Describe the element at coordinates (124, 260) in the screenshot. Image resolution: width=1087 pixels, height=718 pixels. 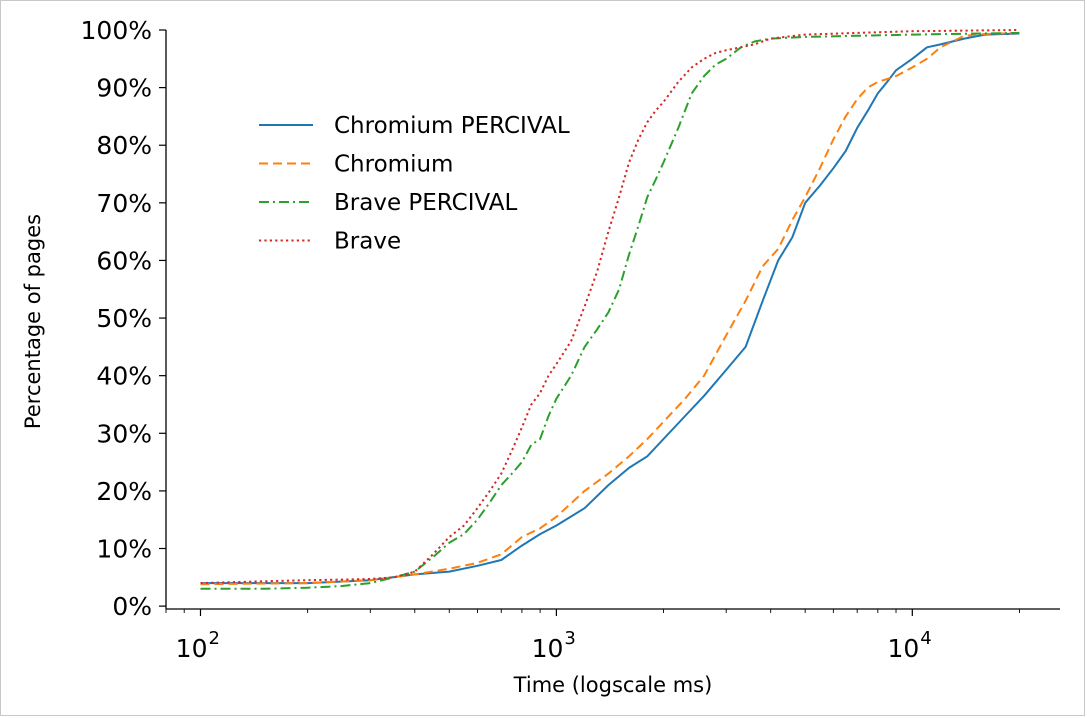
I see `y-tick-label: 60%` at that location.